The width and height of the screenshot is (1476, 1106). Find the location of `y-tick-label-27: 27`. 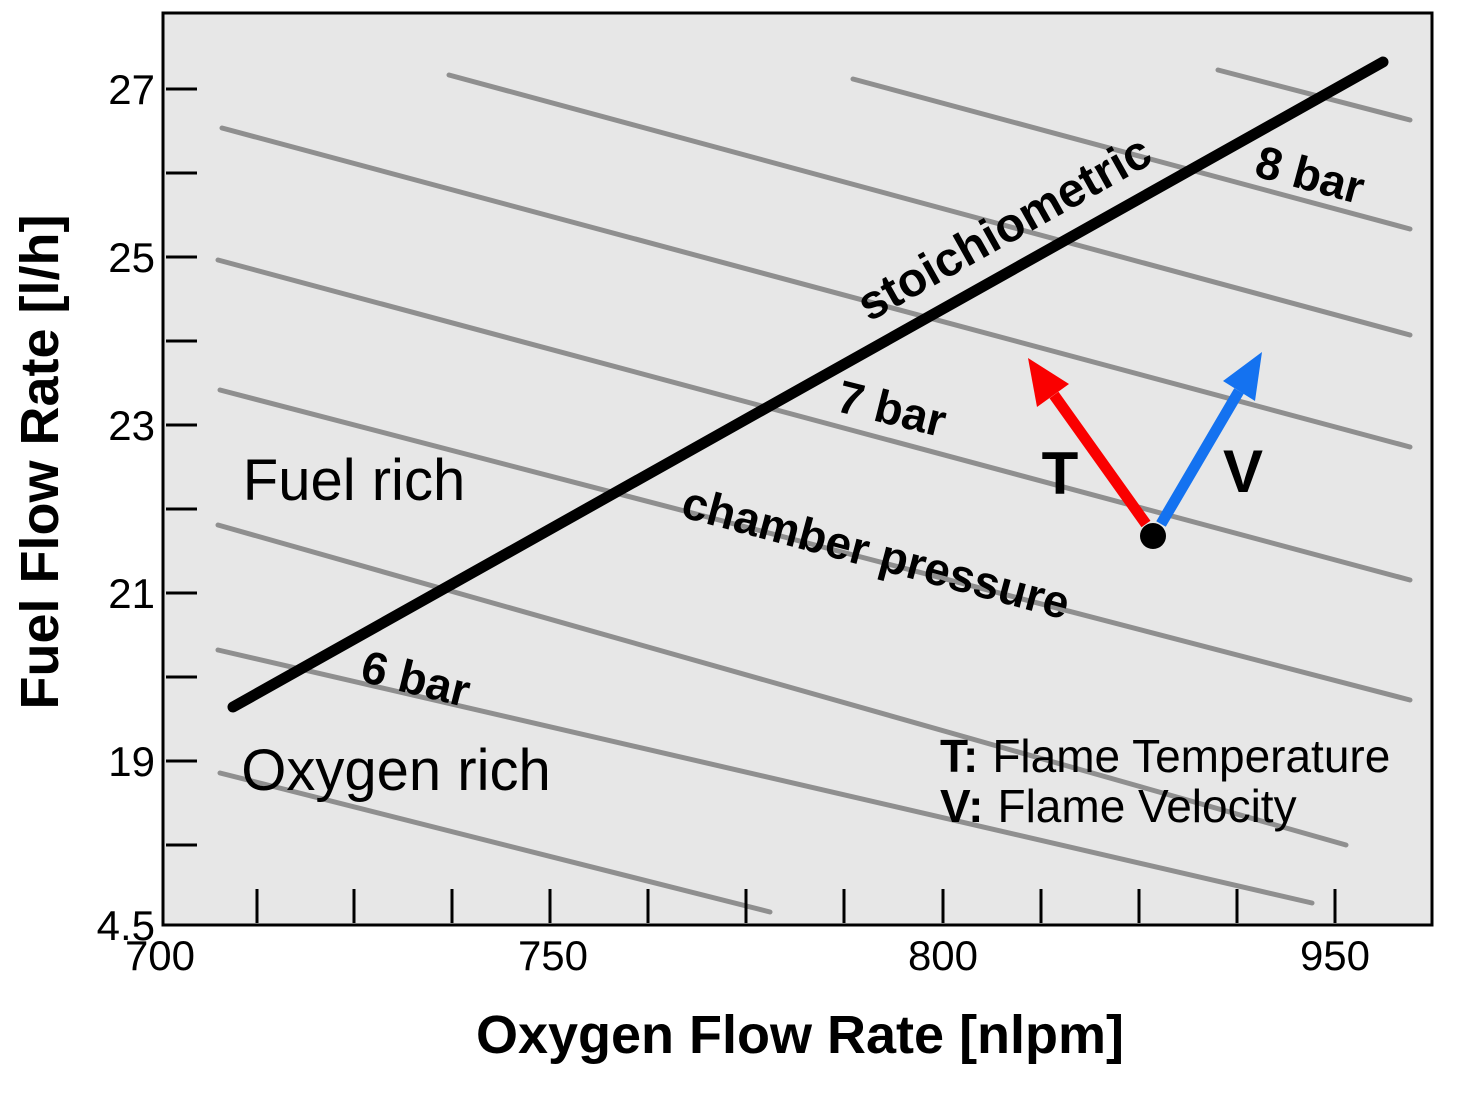

y-tick-label-27: 27 is located at coordinates (131, 89).